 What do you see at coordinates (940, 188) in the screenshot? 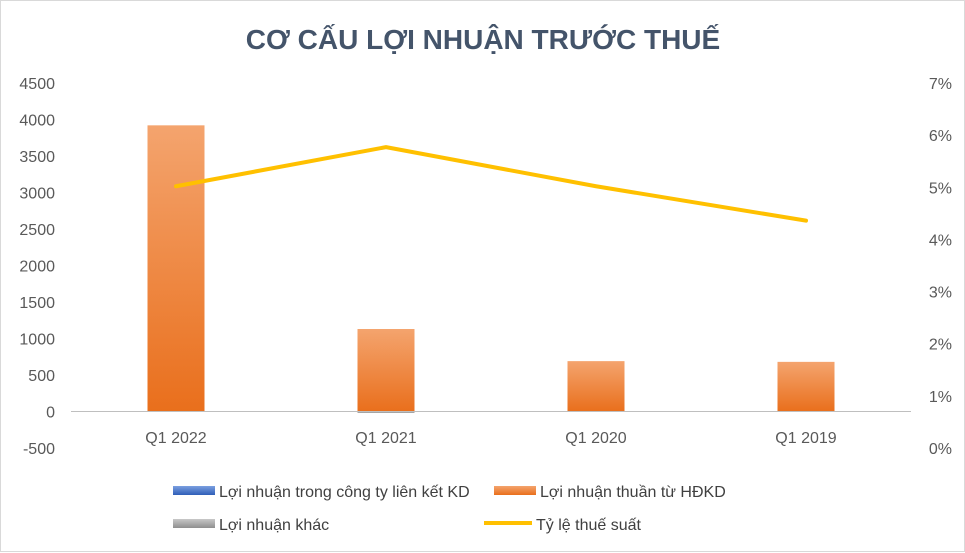
I see `y2-tick-label: 5%` at bounding box center [940, 188].